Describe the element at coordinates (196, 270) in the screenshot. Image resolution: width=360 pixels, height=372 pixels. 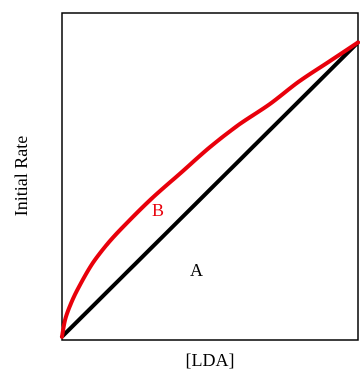
I see `series-label-a: A` at that location.